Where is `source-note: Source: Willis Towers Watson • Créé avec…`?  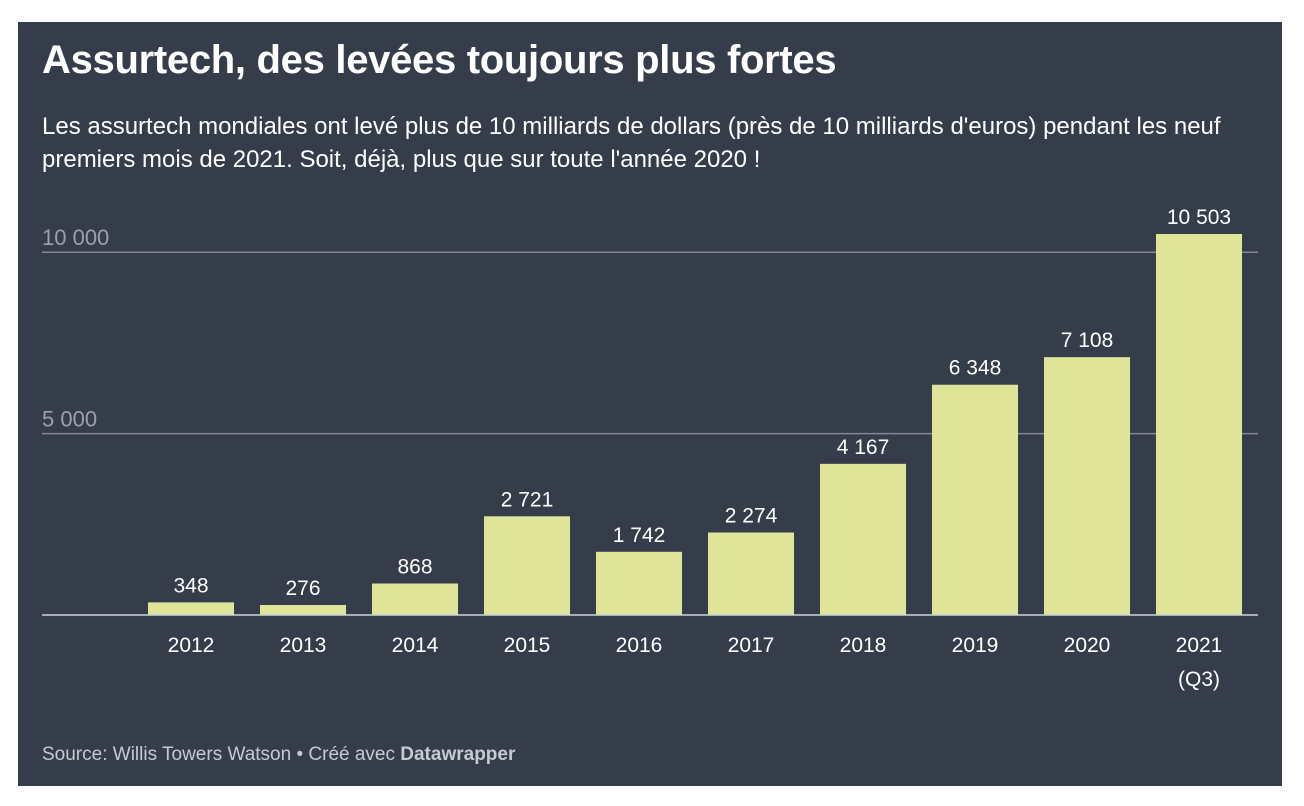
source-note: Source: Willis Towers Watson • Créé avec… is located at coordinates (278, 755).